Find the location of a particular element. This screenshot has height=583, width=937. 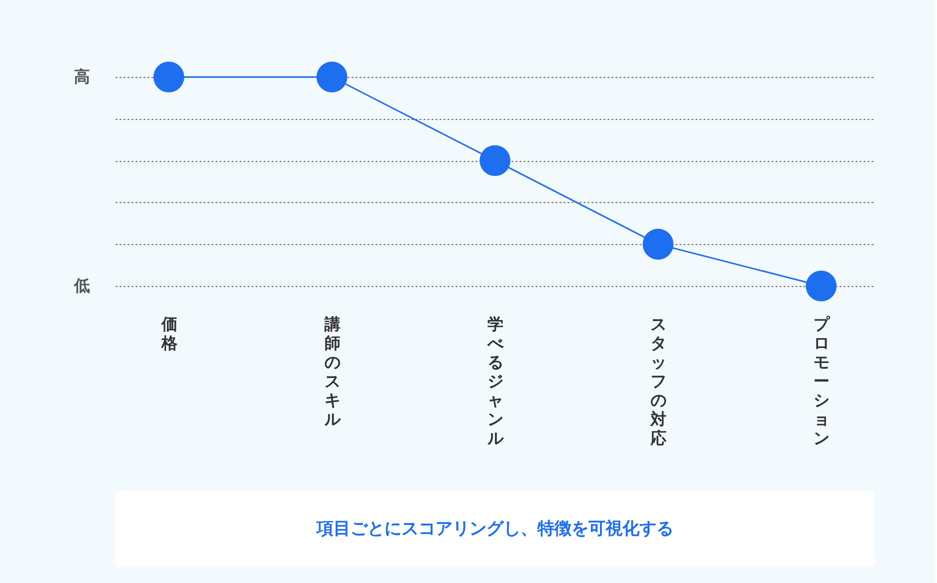

x-tick-label: 価格 is located at coordinates (169, 333).